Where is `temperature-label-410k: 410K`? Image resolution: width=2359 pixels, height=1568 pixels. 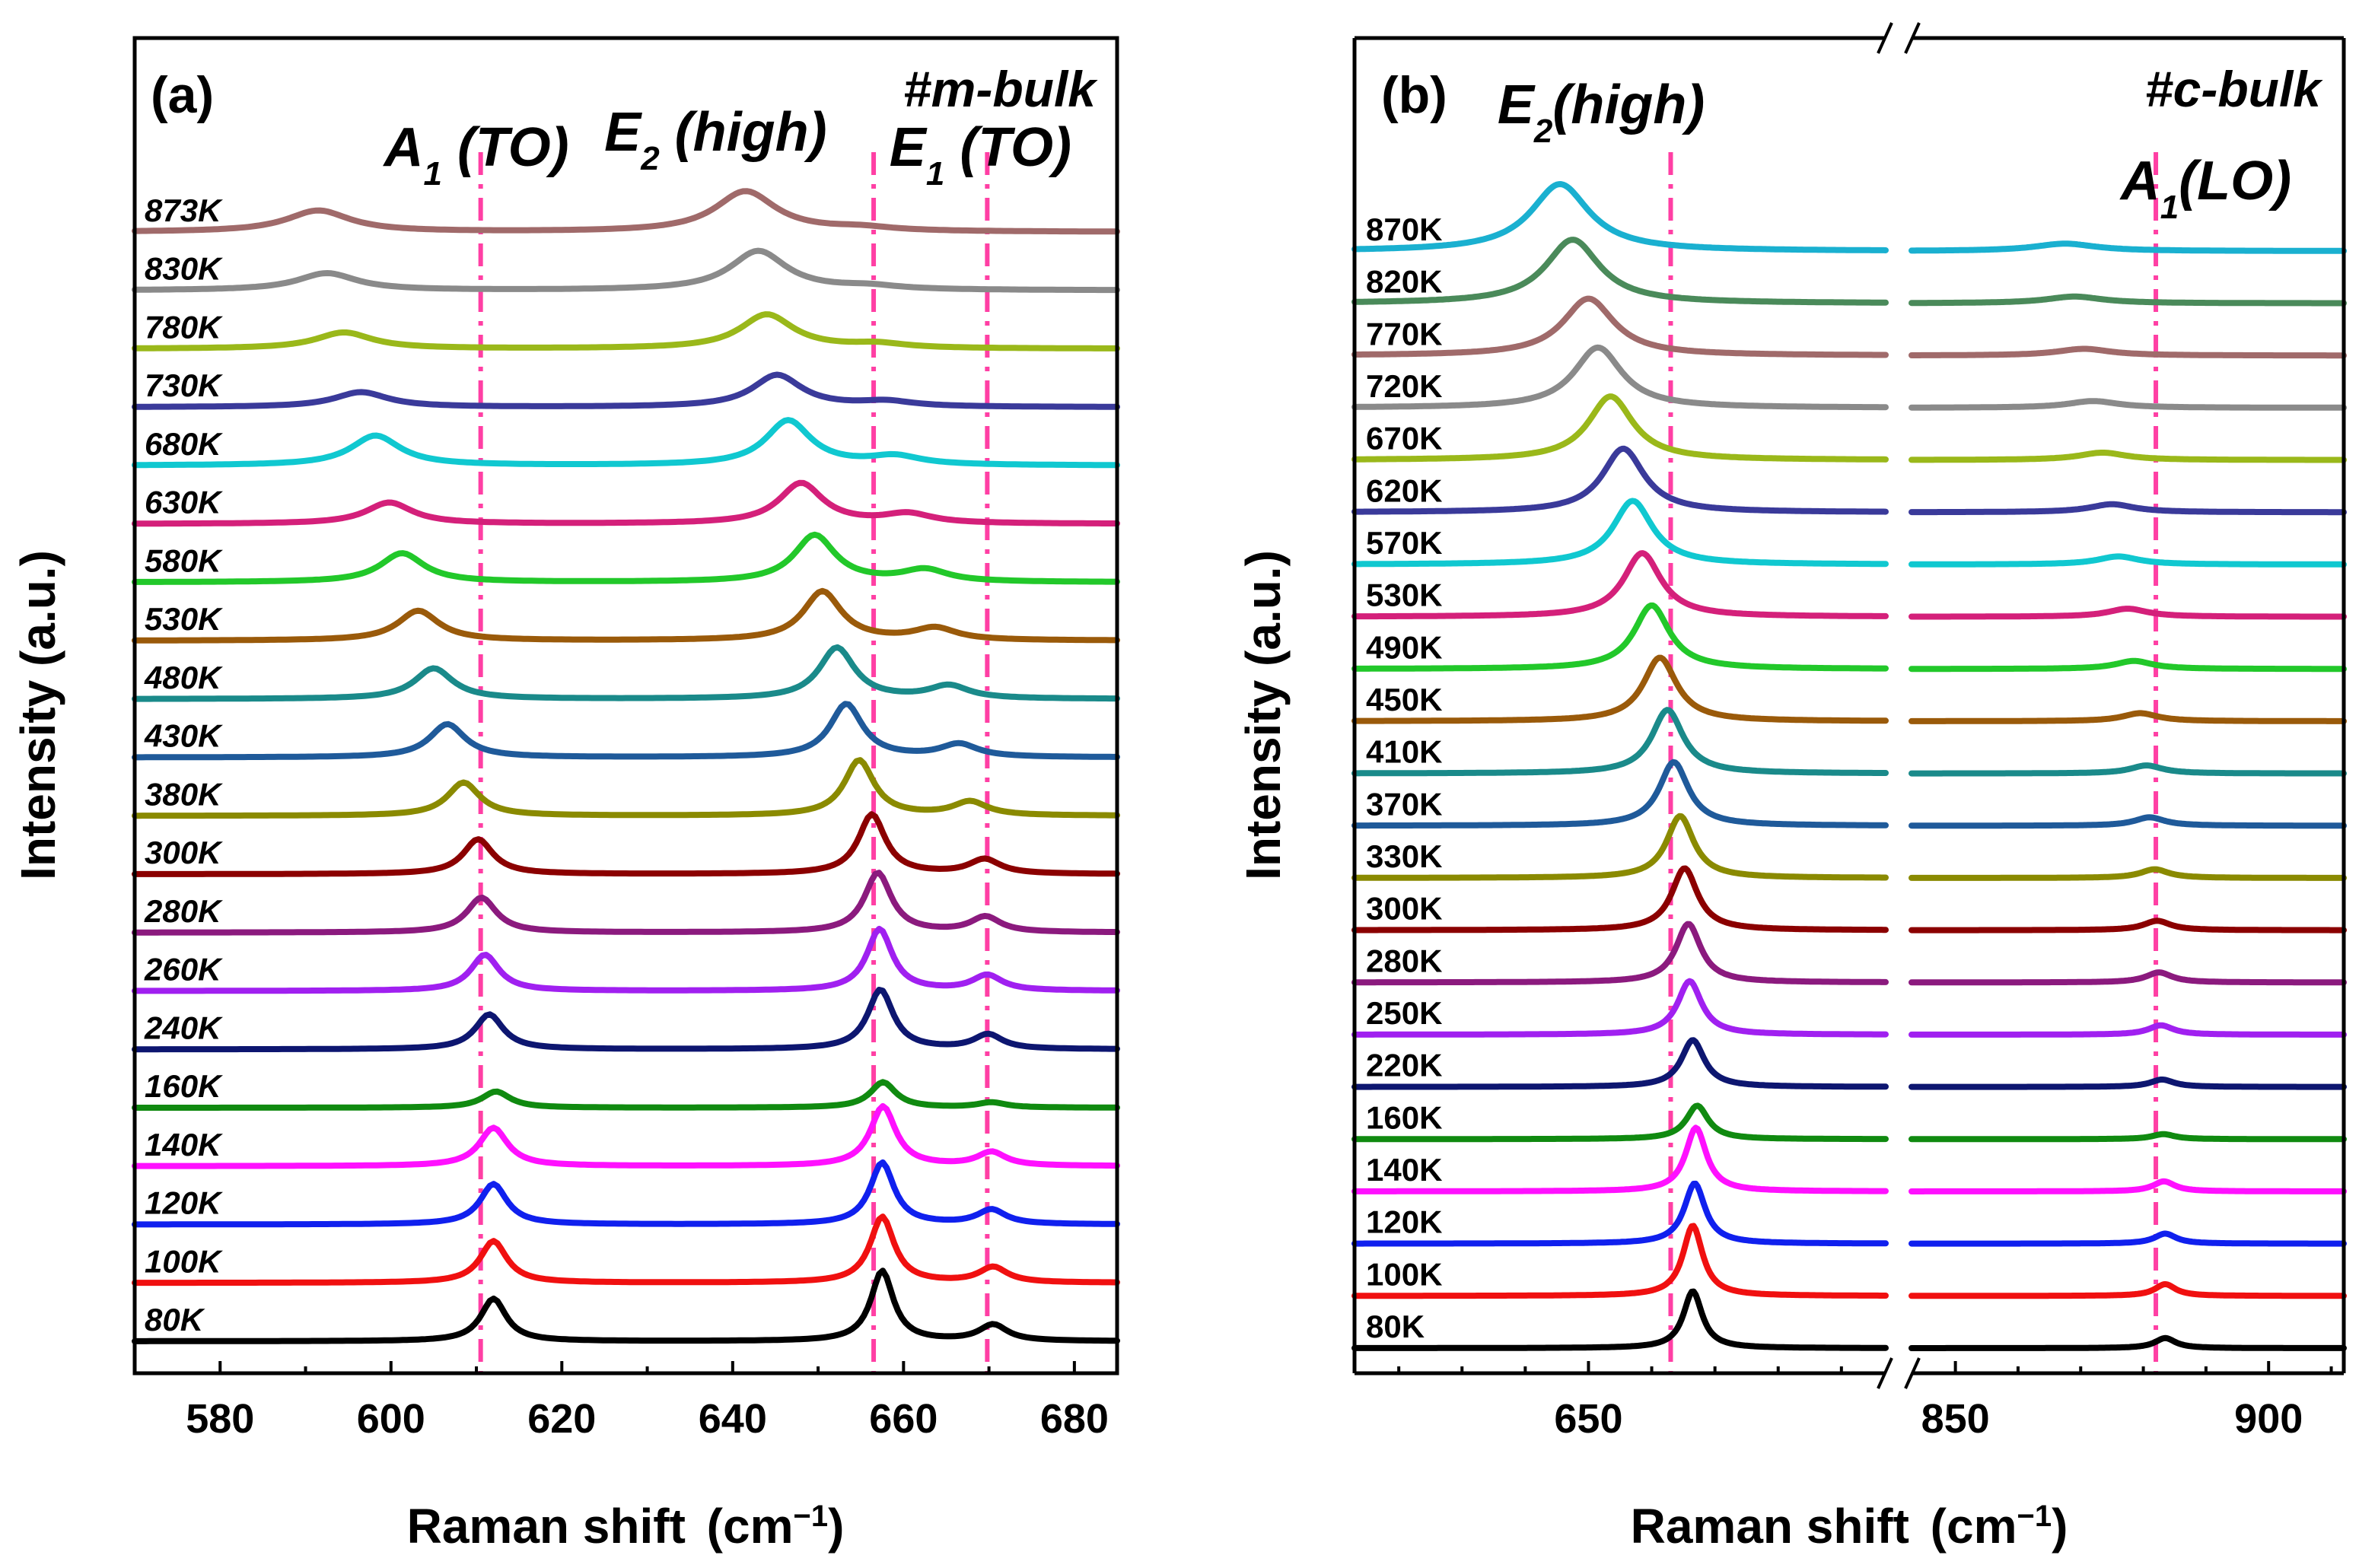
temperature-label-410k: 410K is located at coordinates (1404, 752).